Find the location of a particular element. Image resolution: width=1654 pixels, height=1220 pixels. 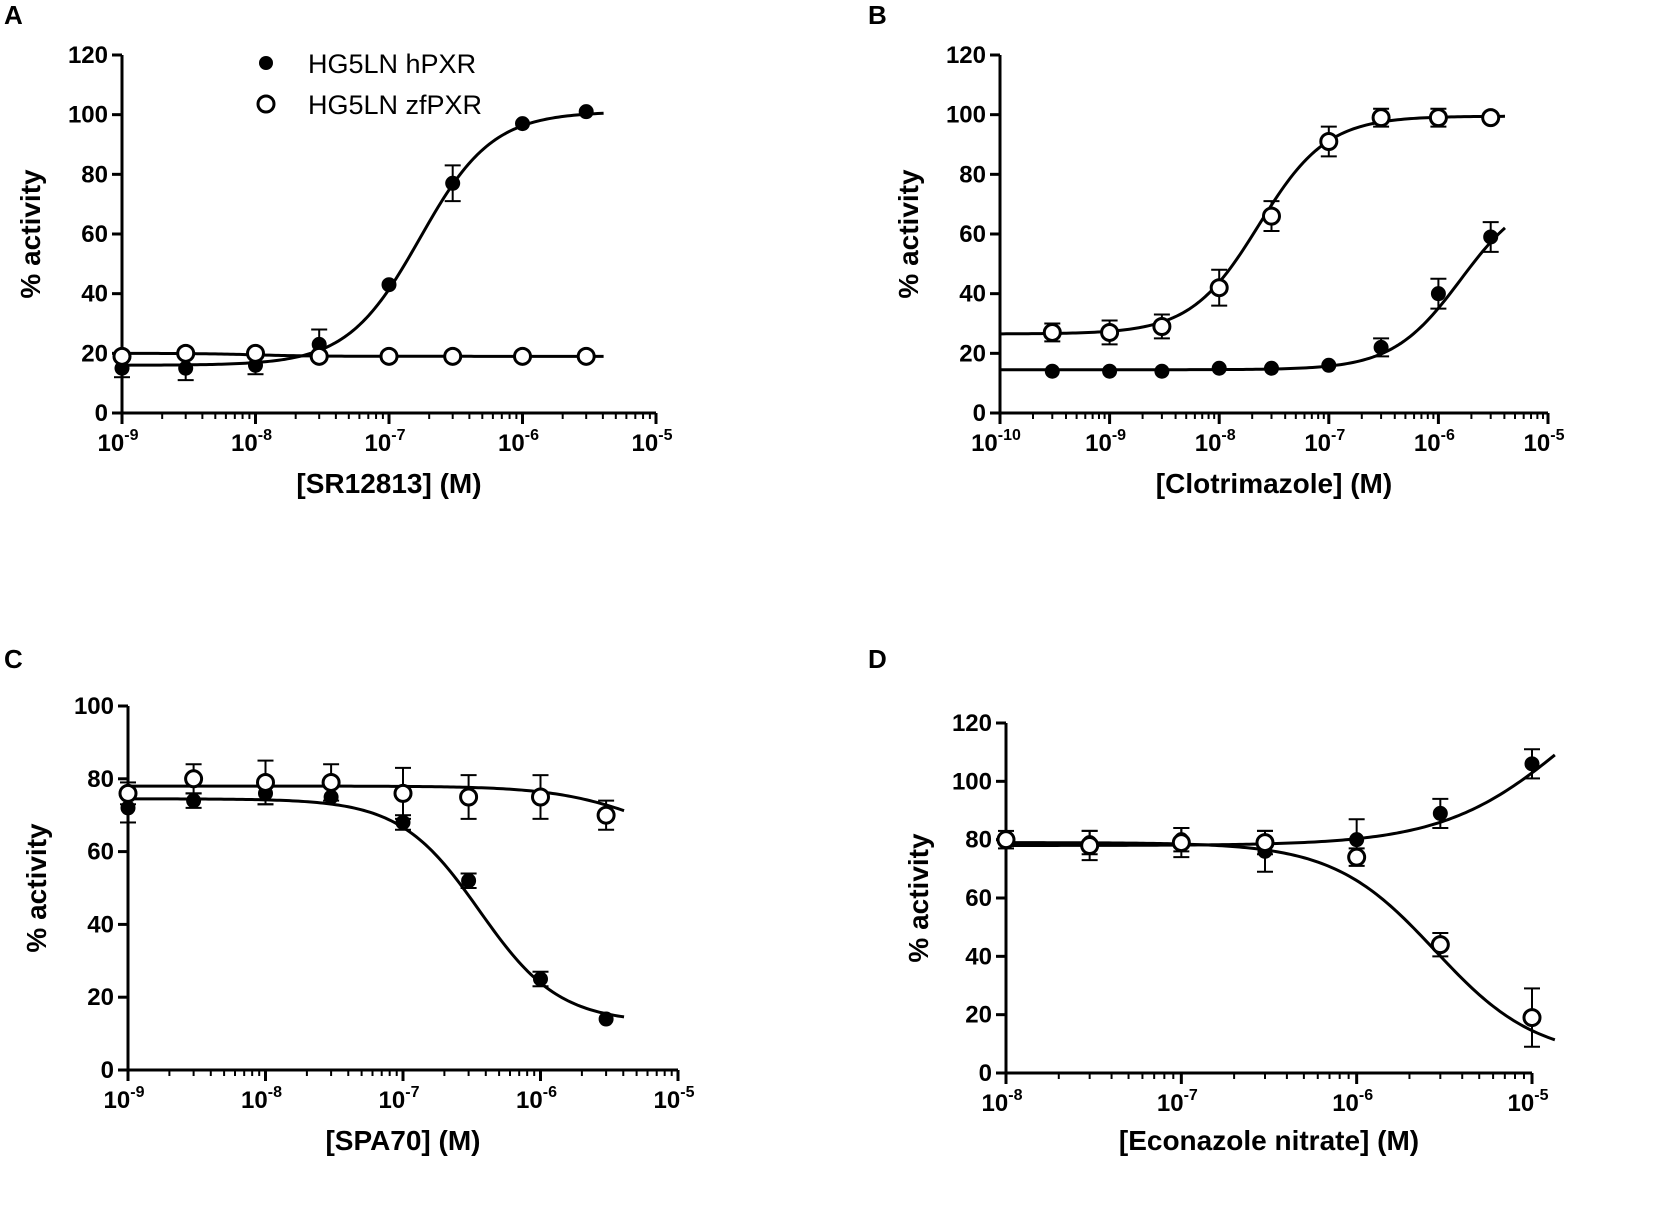

x-axis-title: [SR12813] (M) is located at coordinates (388, 483).